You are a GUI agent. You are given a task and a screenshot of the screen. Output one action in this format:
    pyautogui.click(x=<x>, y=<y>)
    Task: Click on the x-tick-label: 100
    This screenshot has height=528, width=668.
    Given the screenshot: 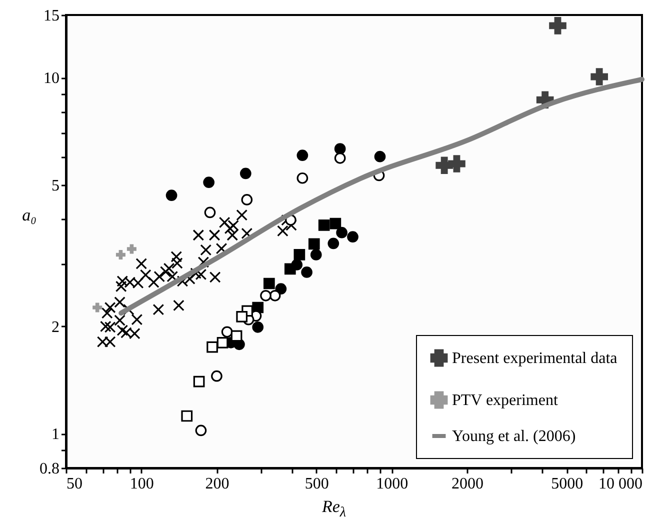 What is the action you would take?
    pyautogui.click(x=142, y=484)
    